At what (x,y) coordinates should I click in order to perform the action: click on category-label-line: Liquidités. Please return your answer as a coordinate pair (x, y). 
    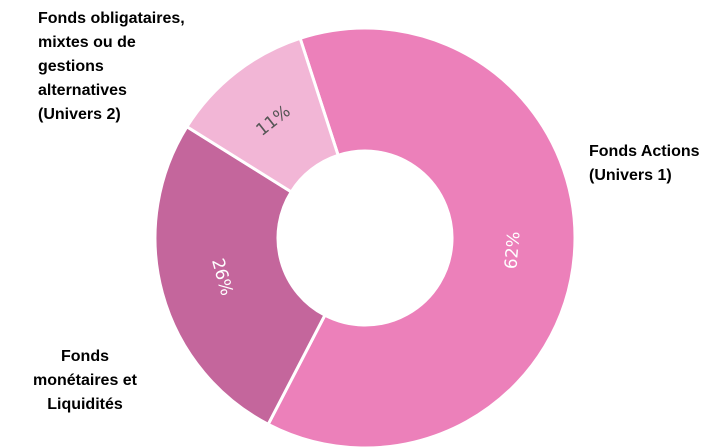
    Looking at the image, I should click on (85, 404).